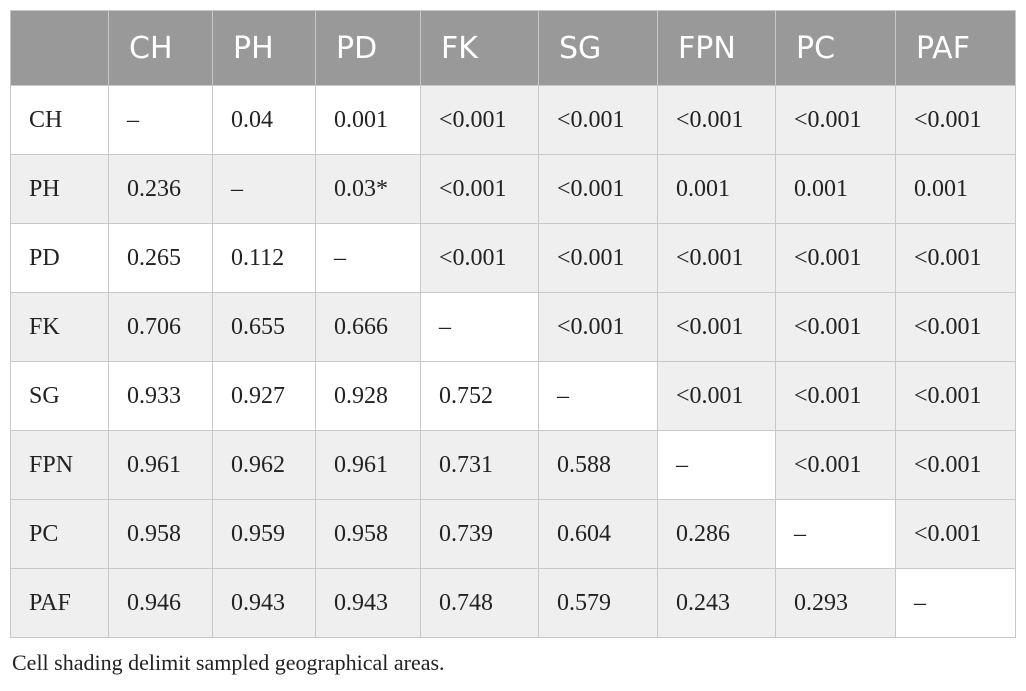 The image size is (1026, 691). Describe the element at coordinates (59, 258) in the screenshot. I see `row-header: PD` at that location.